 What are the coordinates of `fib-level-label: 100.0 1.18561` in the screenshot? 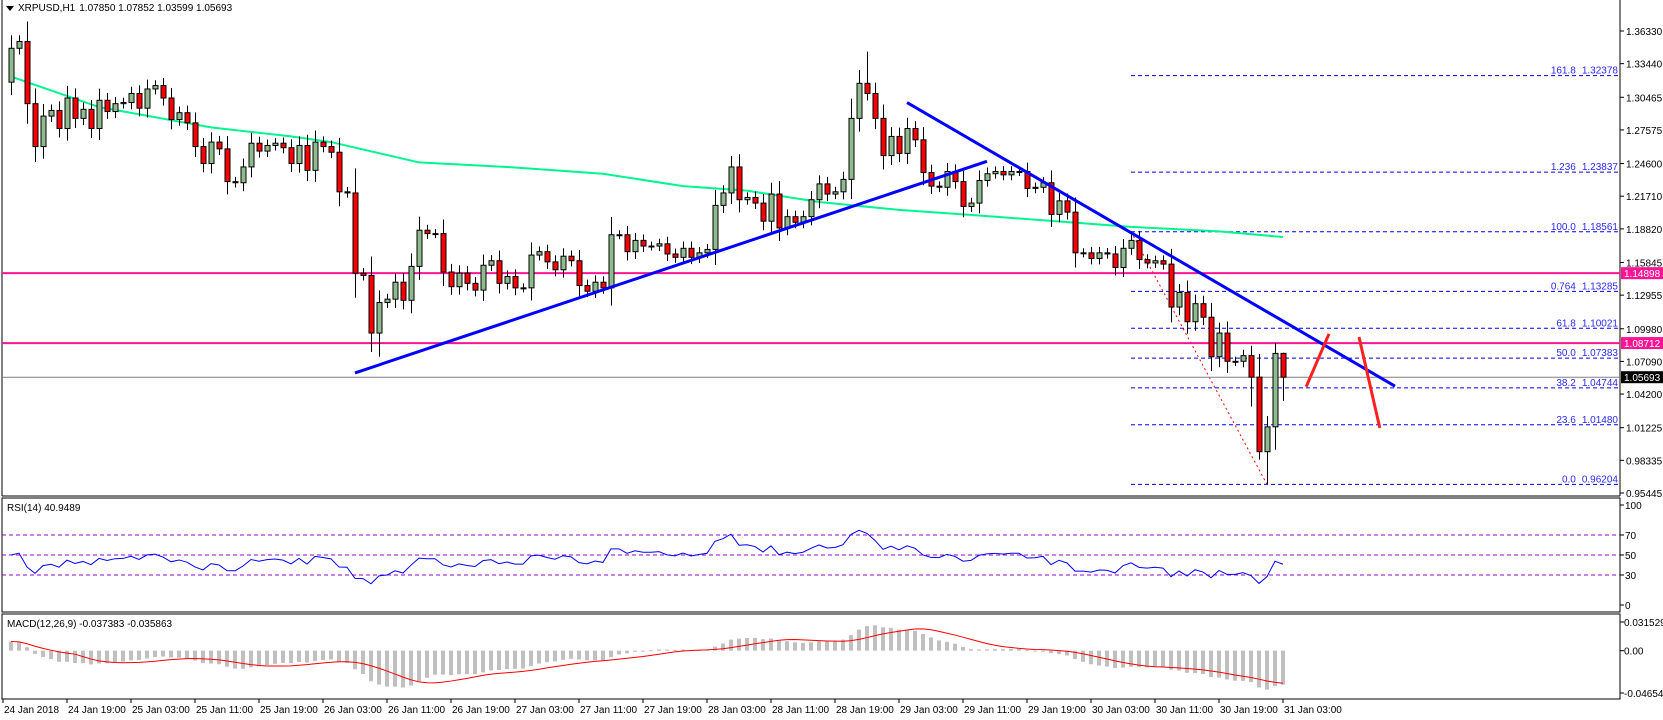 It's located at (1585, 227).